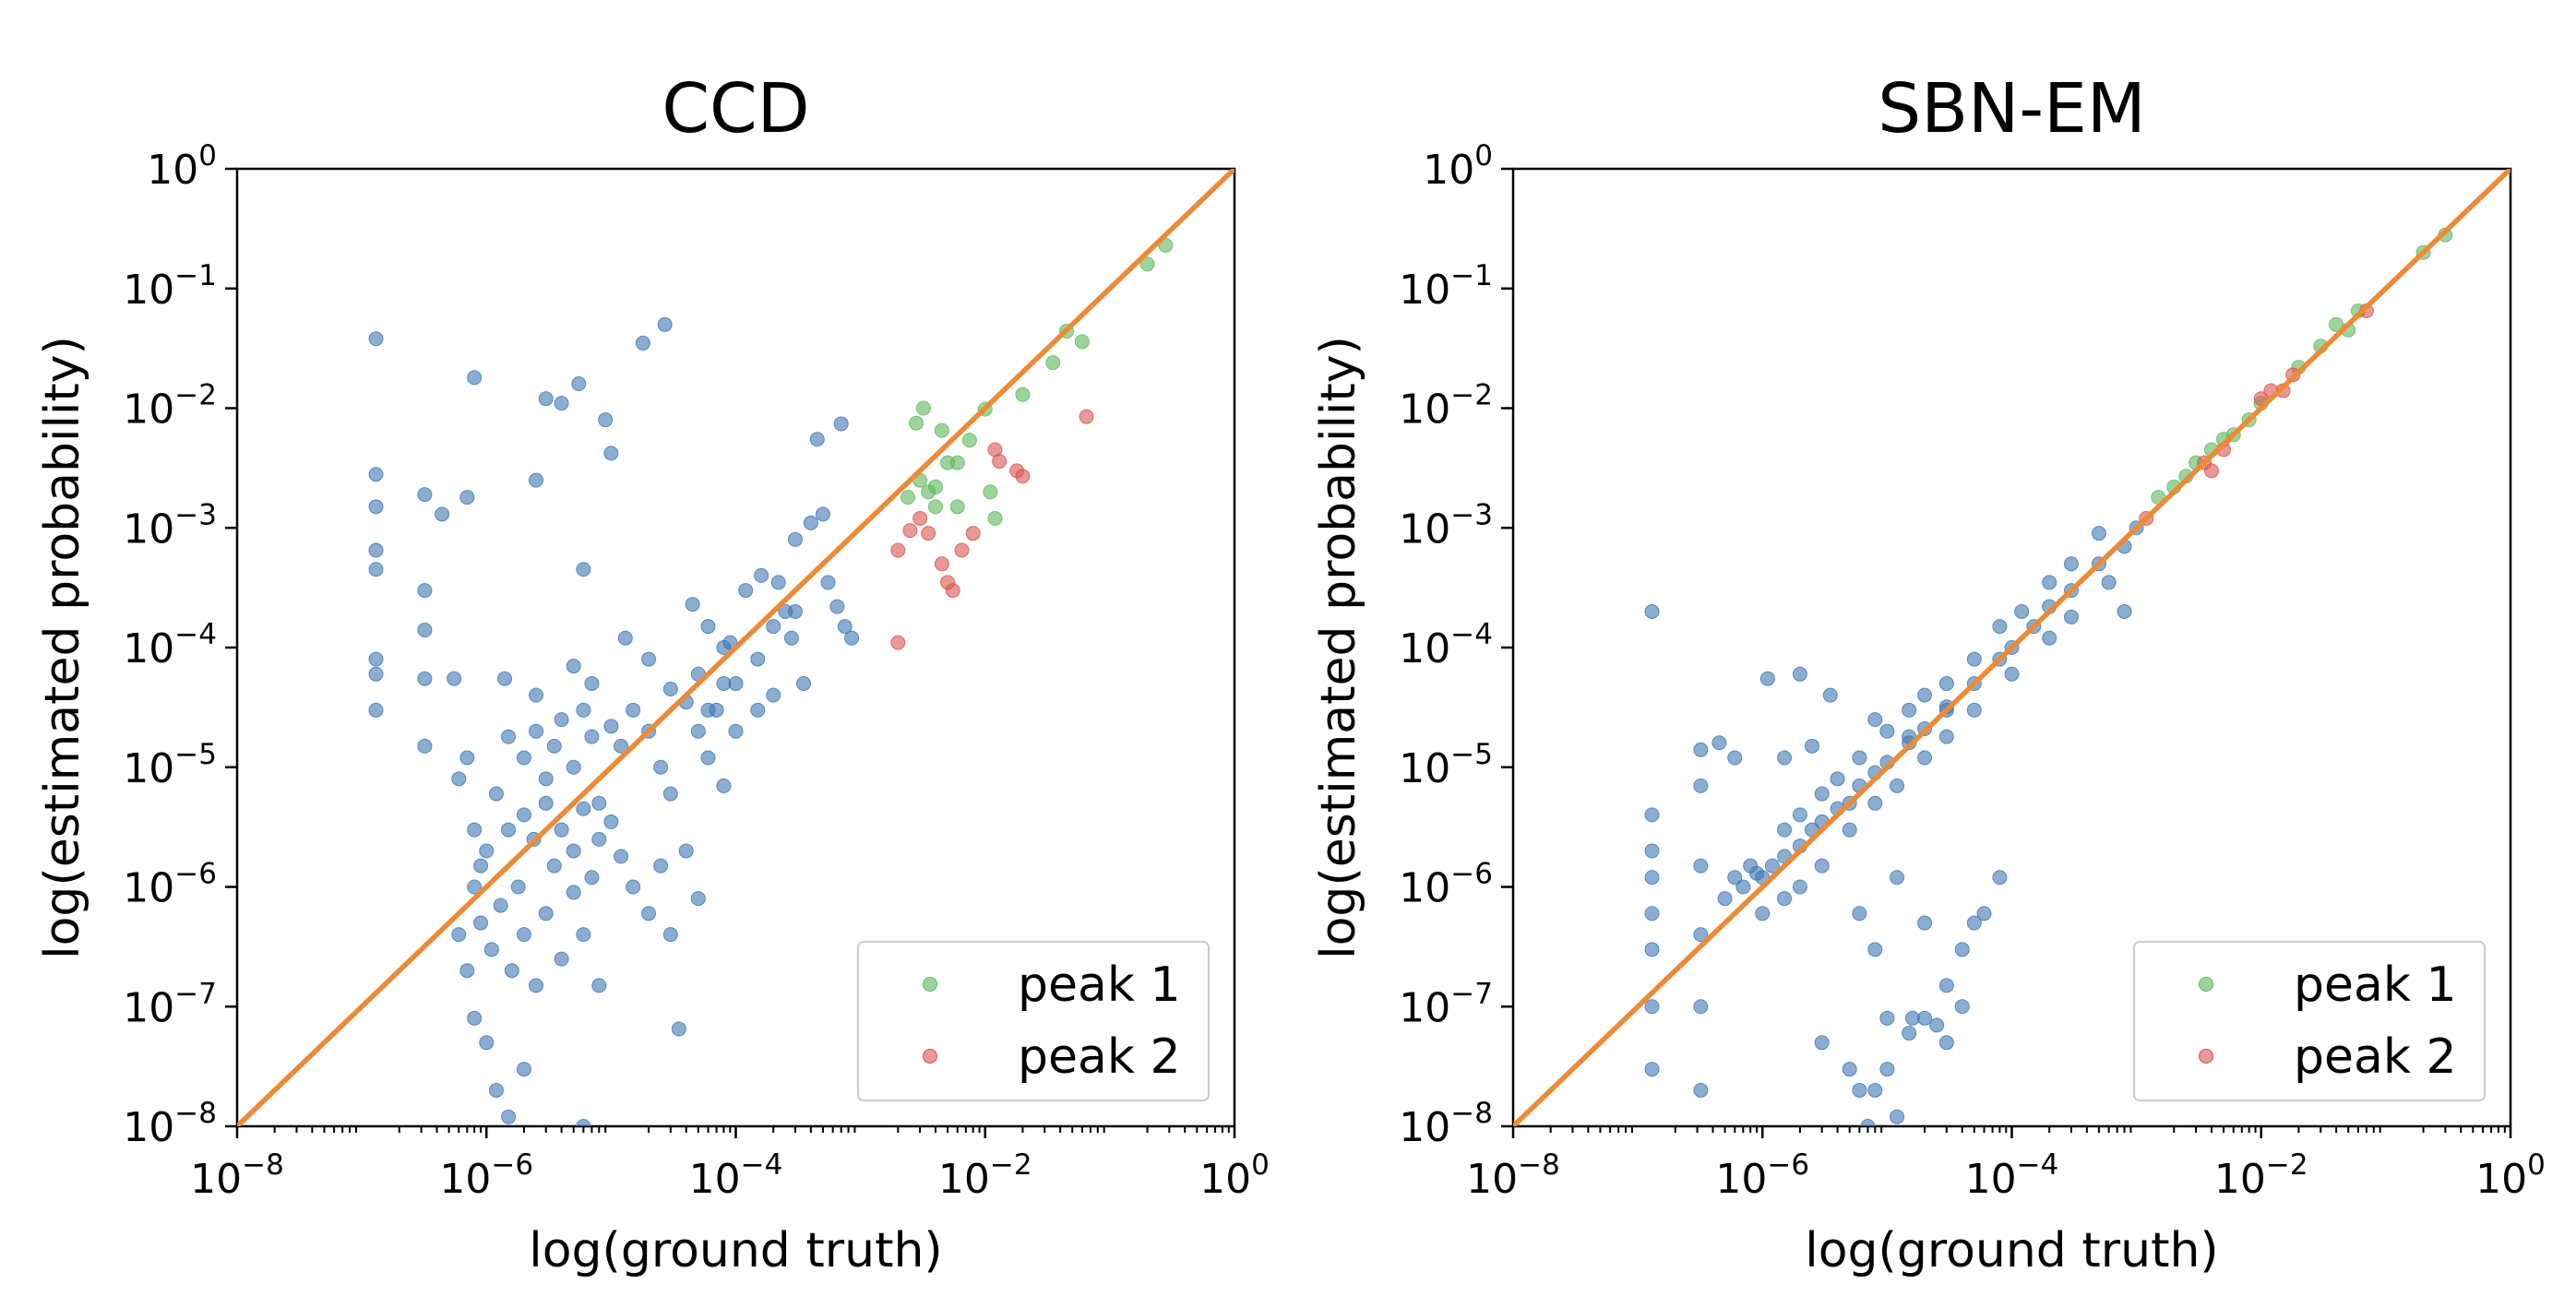 This screenshot has height=1308, width=2576. Describe the element at coordinates (2012, 1175) in the screenshot. I see `x-tick-label: 10⁻⁴` at that location.